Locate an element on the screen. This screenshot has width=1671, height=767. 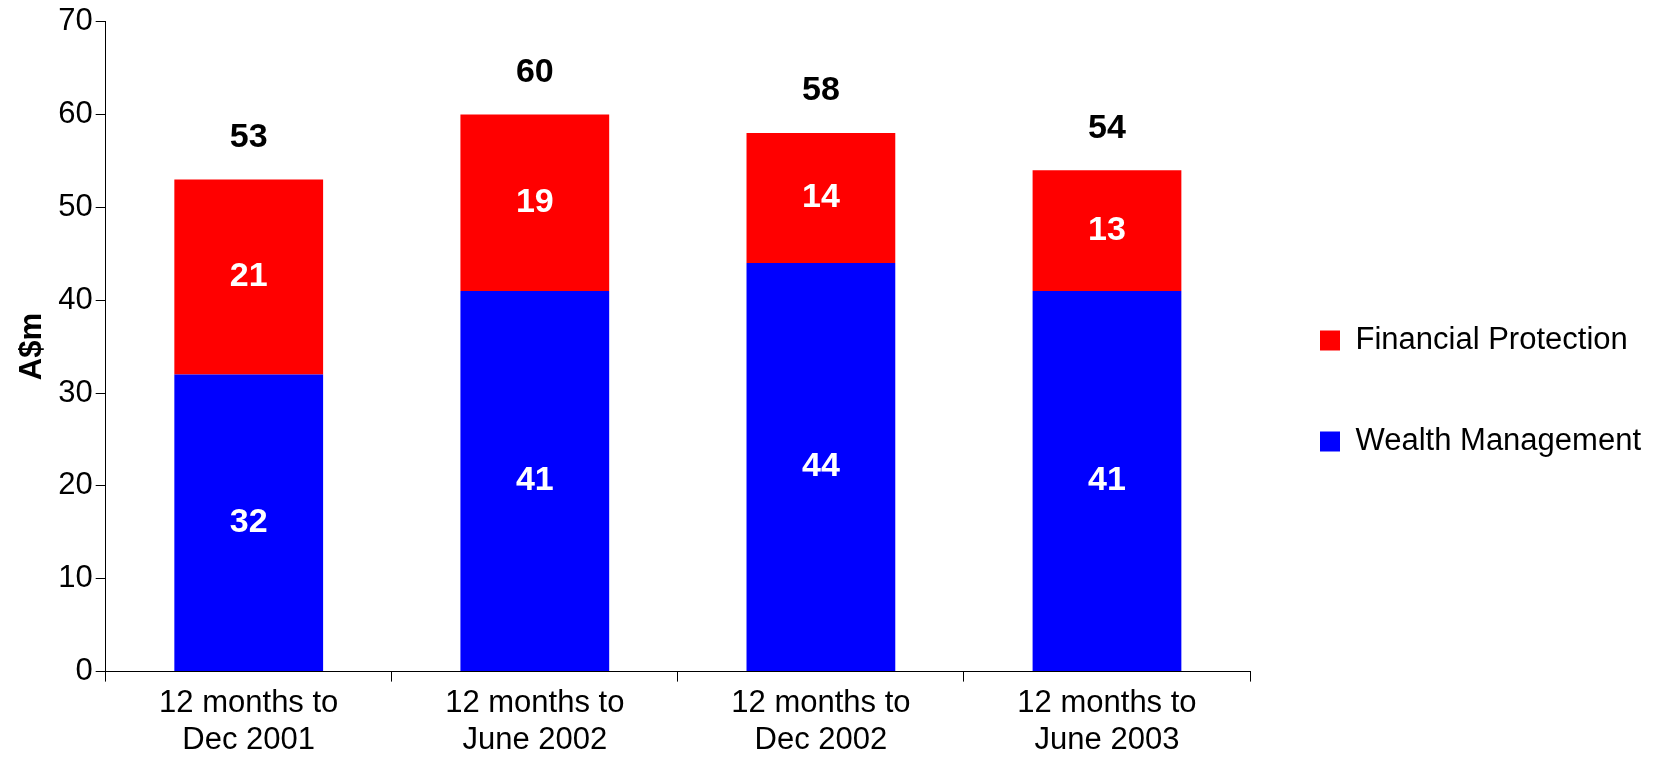
legend-label: Financial Protection is located at coordinates (1491, 339).